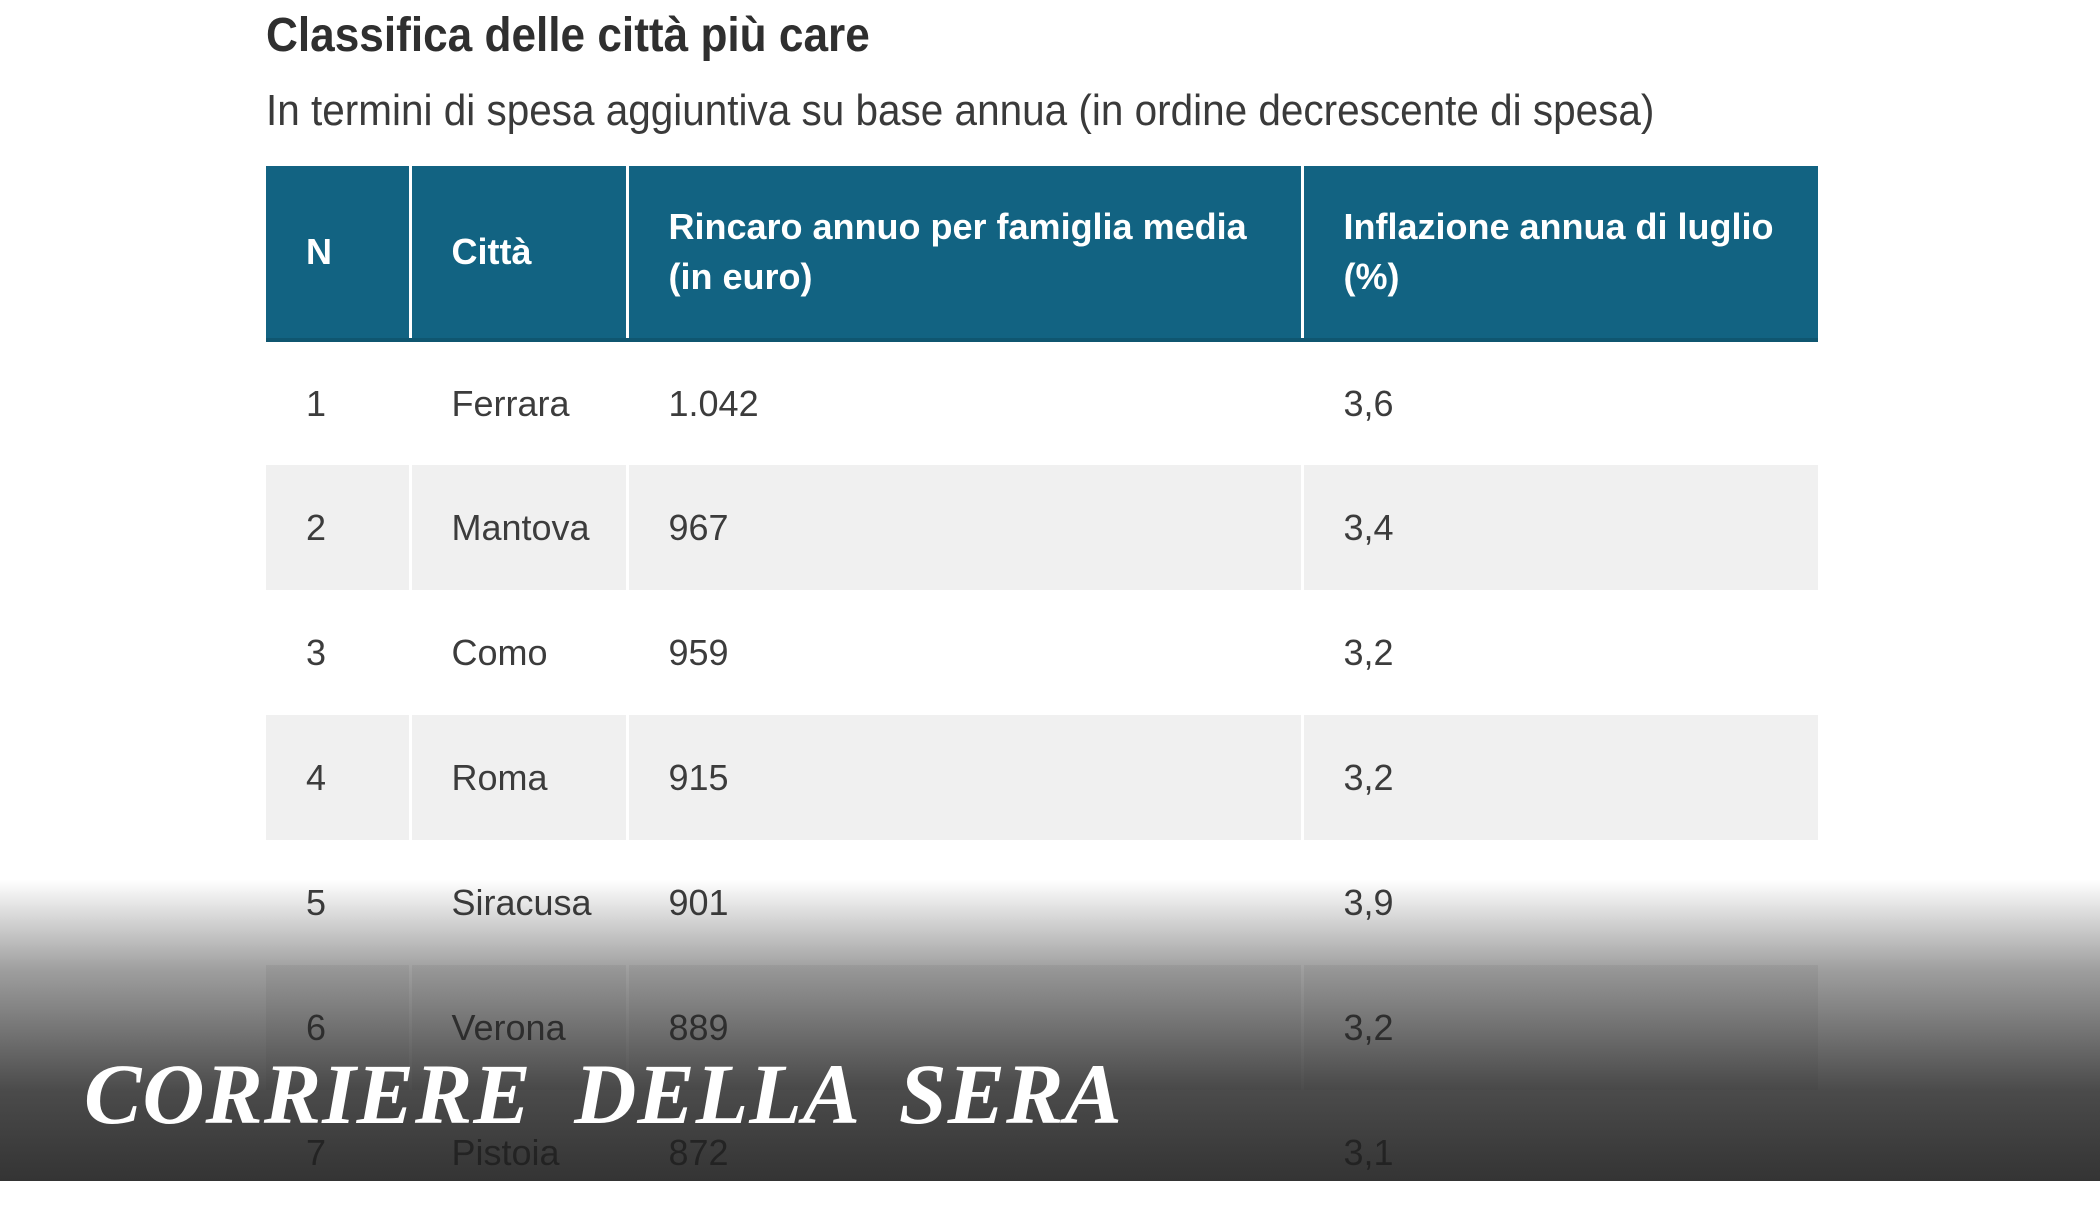 The width and height of the screenshot is (2100, 1215). I want to click on table-row: 4 Roma 915 3,2, so click(1042, 777).